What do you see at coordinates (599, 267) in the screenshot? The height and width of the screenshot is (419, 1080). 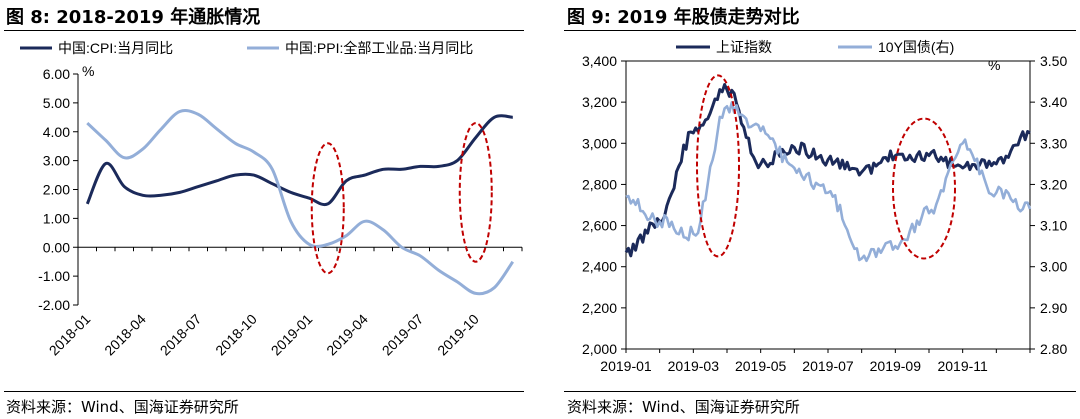 I see `chart2-left-tick-label: 2,400` at bounding box center [599, 267].